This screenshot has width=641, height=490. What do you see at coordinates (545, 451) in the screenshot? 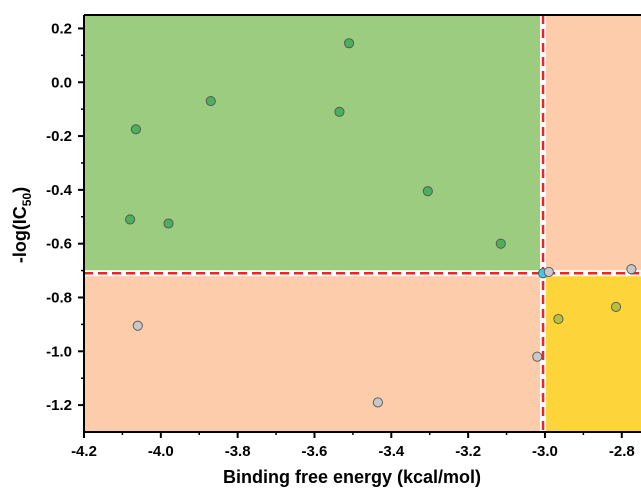
I see `x-tick-label: -3.0` at bounding box center [545, 451].